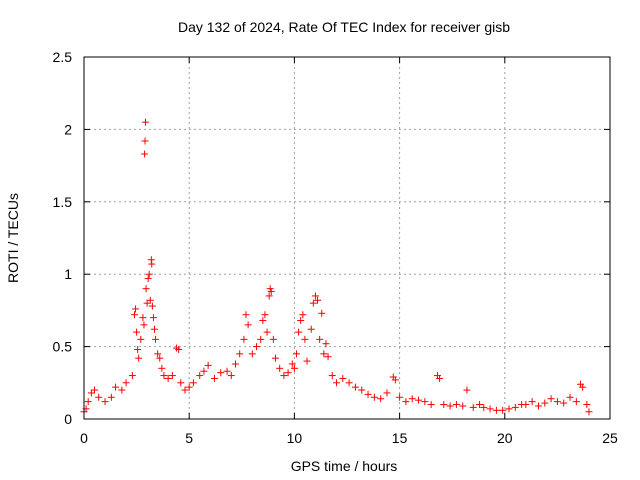  What do you see at coordinates (610, 438) in the screenshot?
I see `x-tick-label: 25` at bounding box center [610, 438].